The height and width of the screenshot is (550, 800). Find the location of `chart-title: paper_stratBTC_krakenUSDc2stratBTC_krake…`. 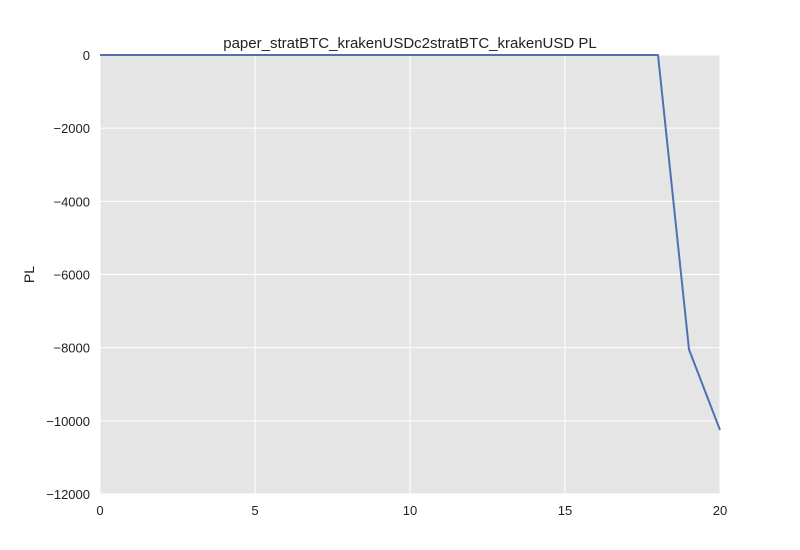

chart-title: paper_stratBTC_krakenUSDc2stratBTC_krake… is located at coordinates (409, 43).